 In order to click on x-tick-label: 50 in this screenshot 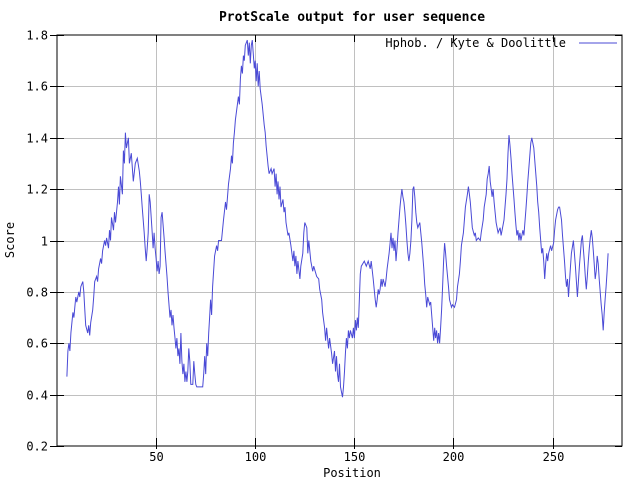, I will do `click(156, 457)`.